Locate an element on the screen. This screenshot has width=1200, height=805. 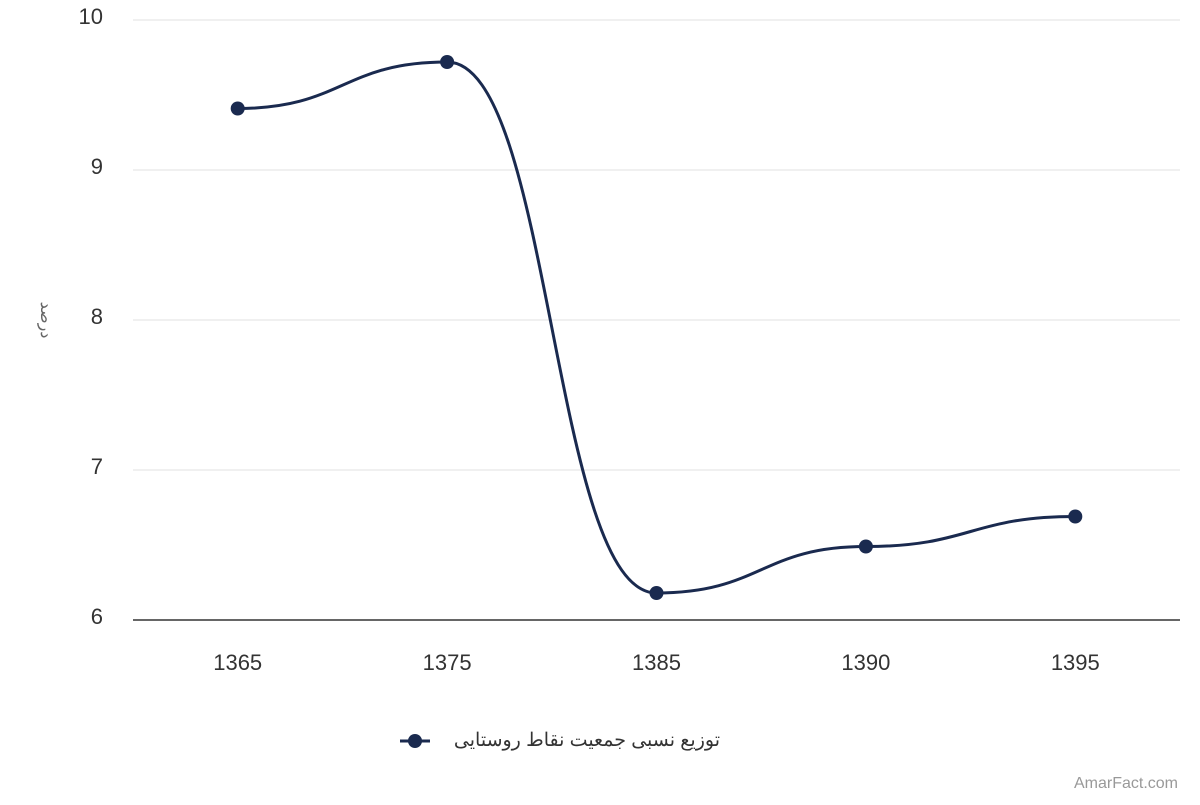
x-tick-label: 1365 is located at coordinates (237, 662).